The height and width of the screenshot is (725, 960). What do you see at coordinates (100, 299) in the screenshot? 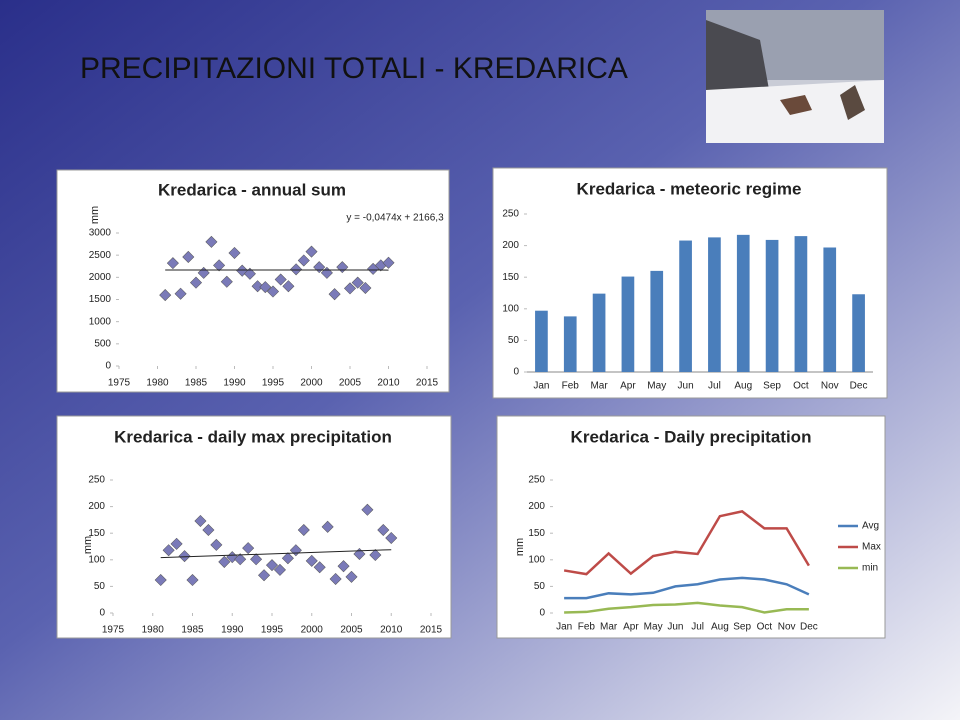
I see `y-tick-label: 1500` at bounding box center [100, 299].